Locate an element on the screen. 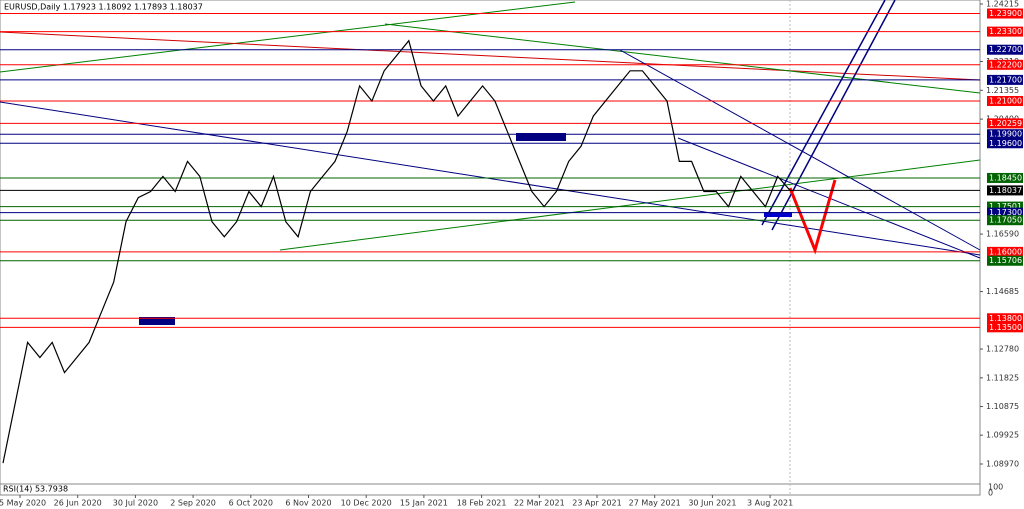 The image size is (1024, 509). level-label: 1.19900 is located at coordinates (1005, 134).